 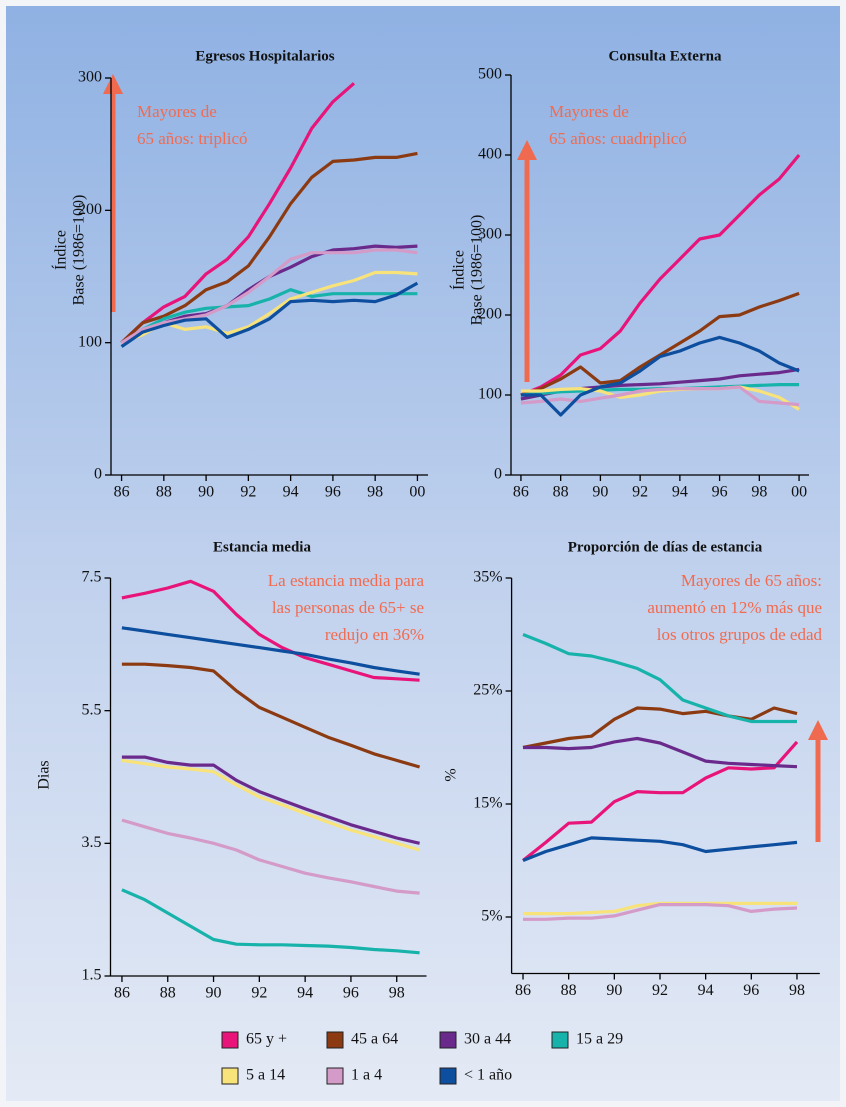 I want to click on legend-label: 30 a 44, so click(x=487, y=1039).